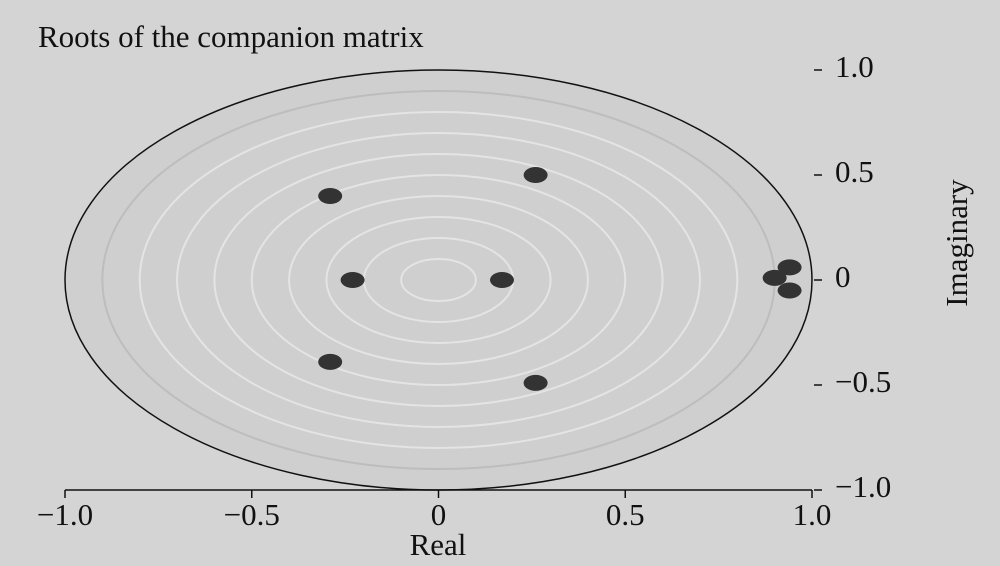  Describe the element at coordinates (438, 544) in the screenshot. I see `x-axis-label: Real` at that location.